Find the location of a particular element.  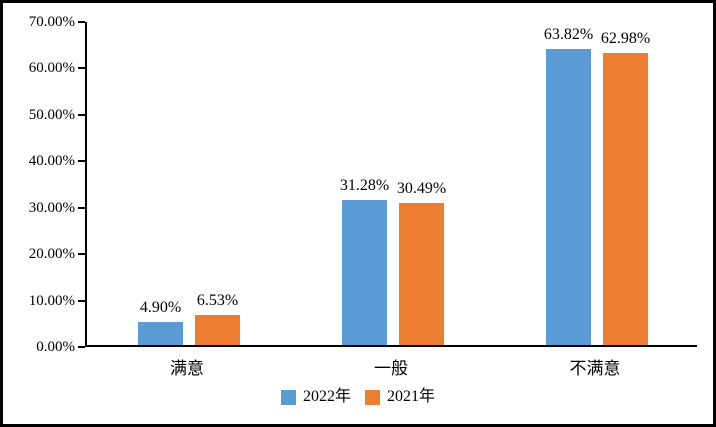

data-label: 63.82% is located at coordinates (568, 34).